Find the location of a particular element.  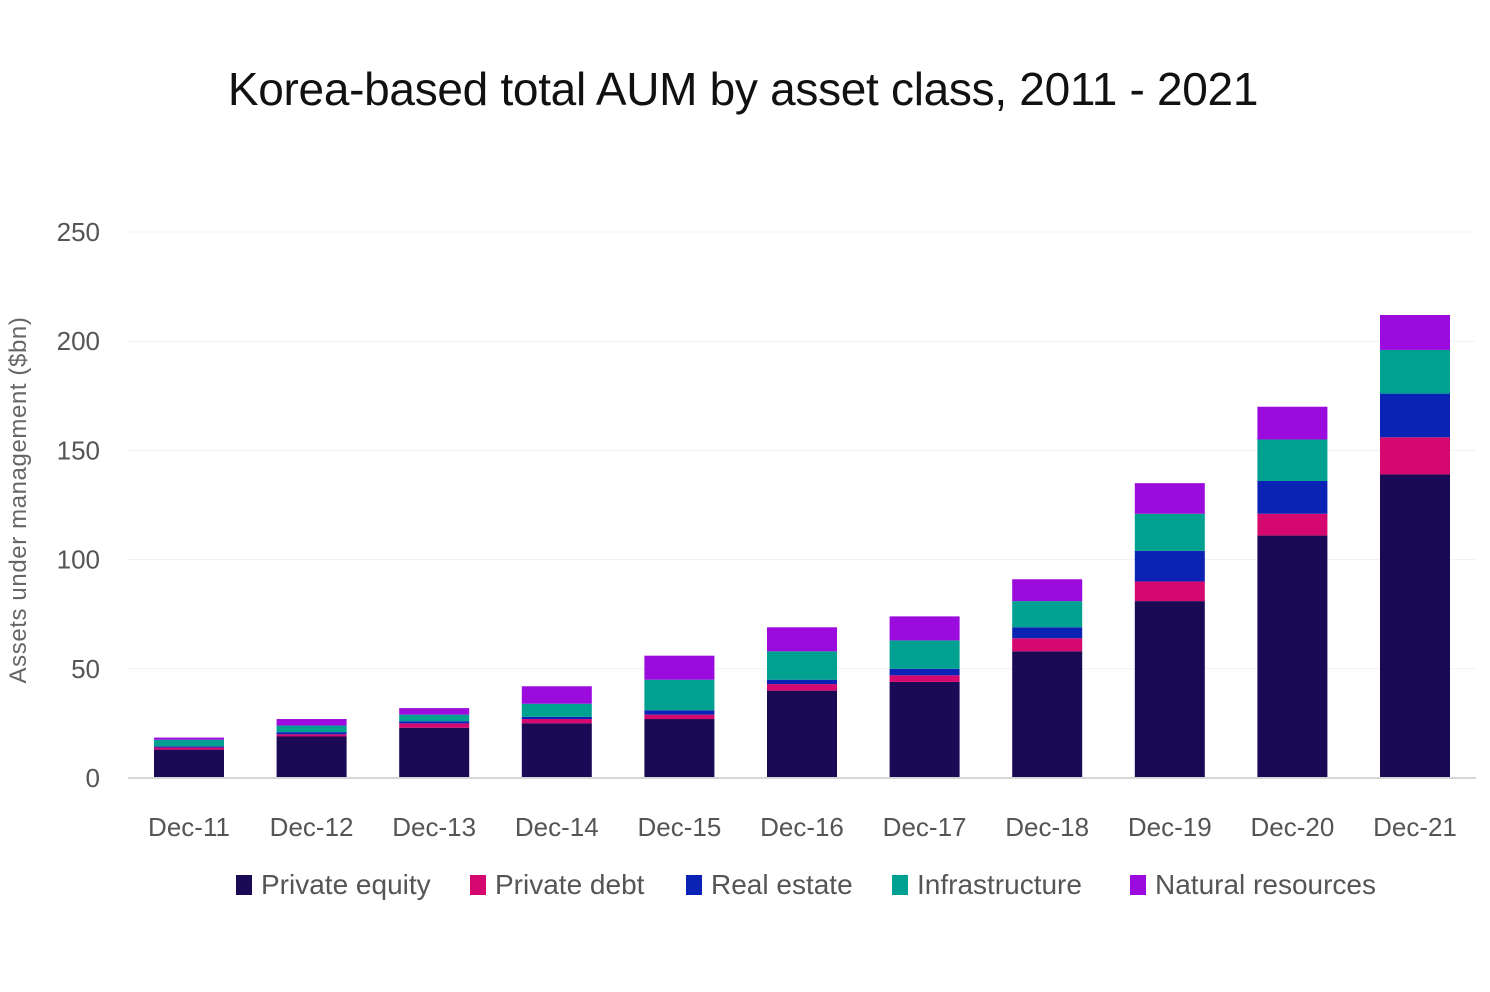

x-tick-label: Dec-14 is located at coordinates (557, 827).